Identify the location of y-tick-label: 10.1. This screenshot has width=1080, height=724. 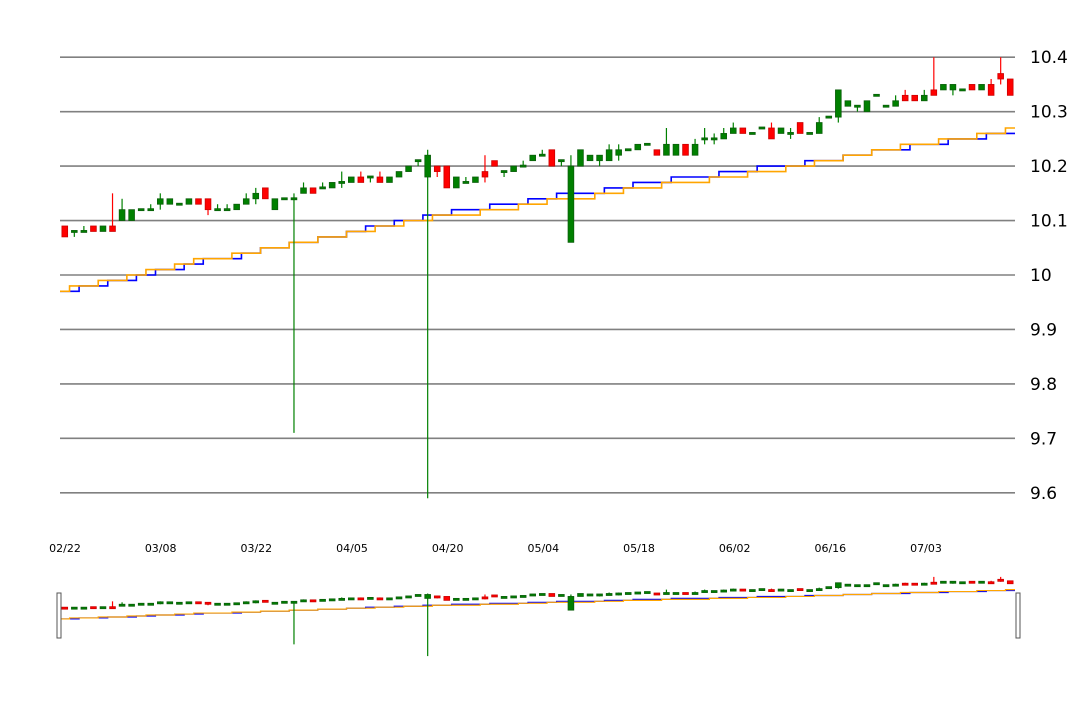
(1049, 222).